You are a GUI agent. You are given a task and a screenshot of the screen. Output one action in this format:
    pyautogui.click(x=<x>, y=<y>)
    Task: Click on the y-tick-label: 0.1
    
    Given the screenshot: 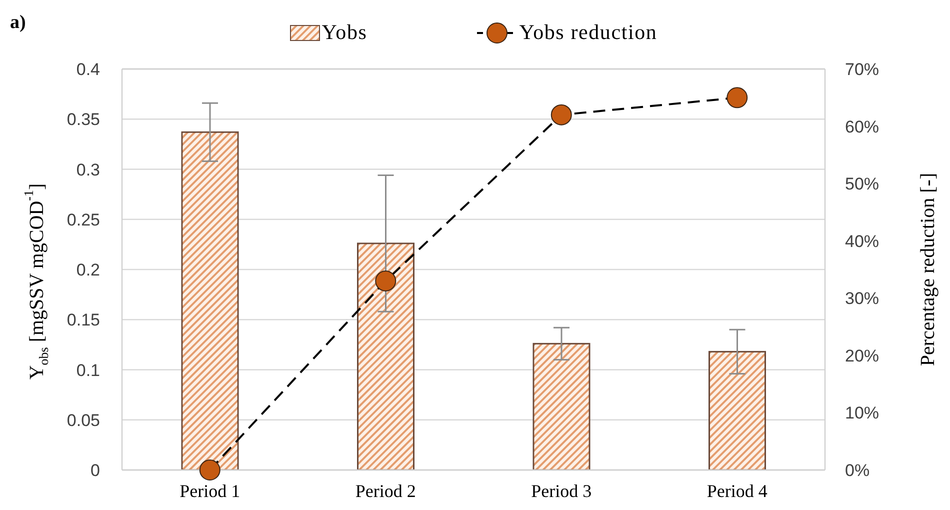 What is the action you would take?
    pyautogui.click(x=88, y=370)
    